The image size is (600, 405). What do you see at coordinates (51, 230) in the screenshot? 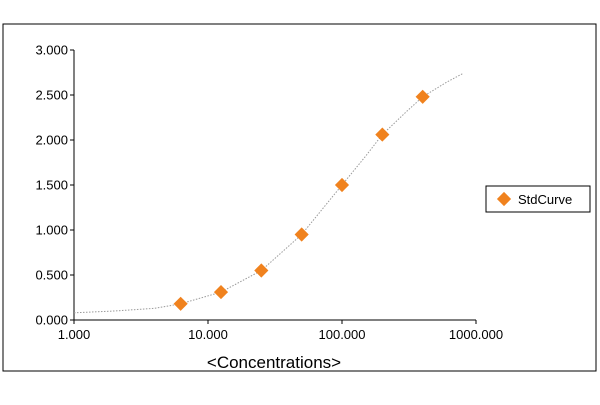
I see `y-tick-label: 1.000` at bounding box center [51, 230].